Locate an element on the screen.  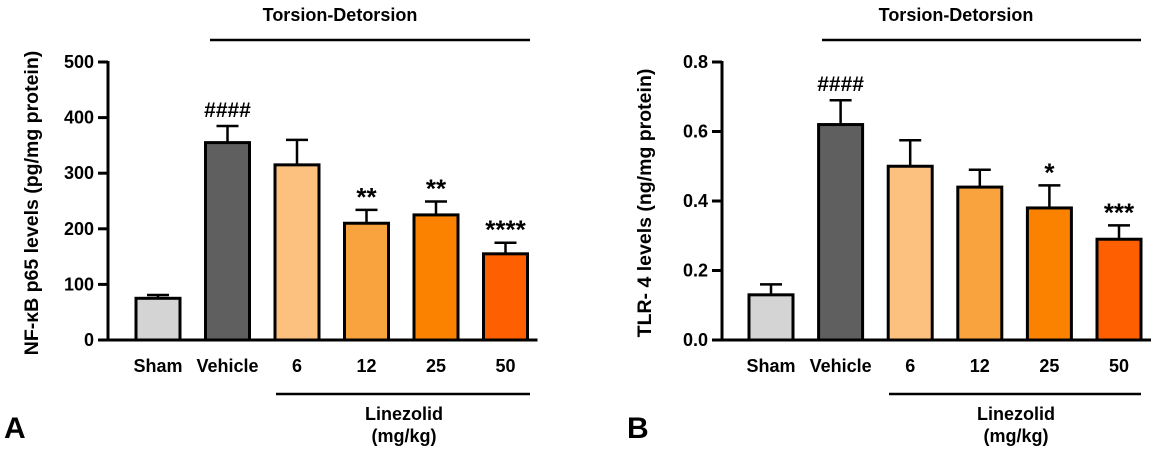
significance-label: * is located at coordinates (1049, 172).